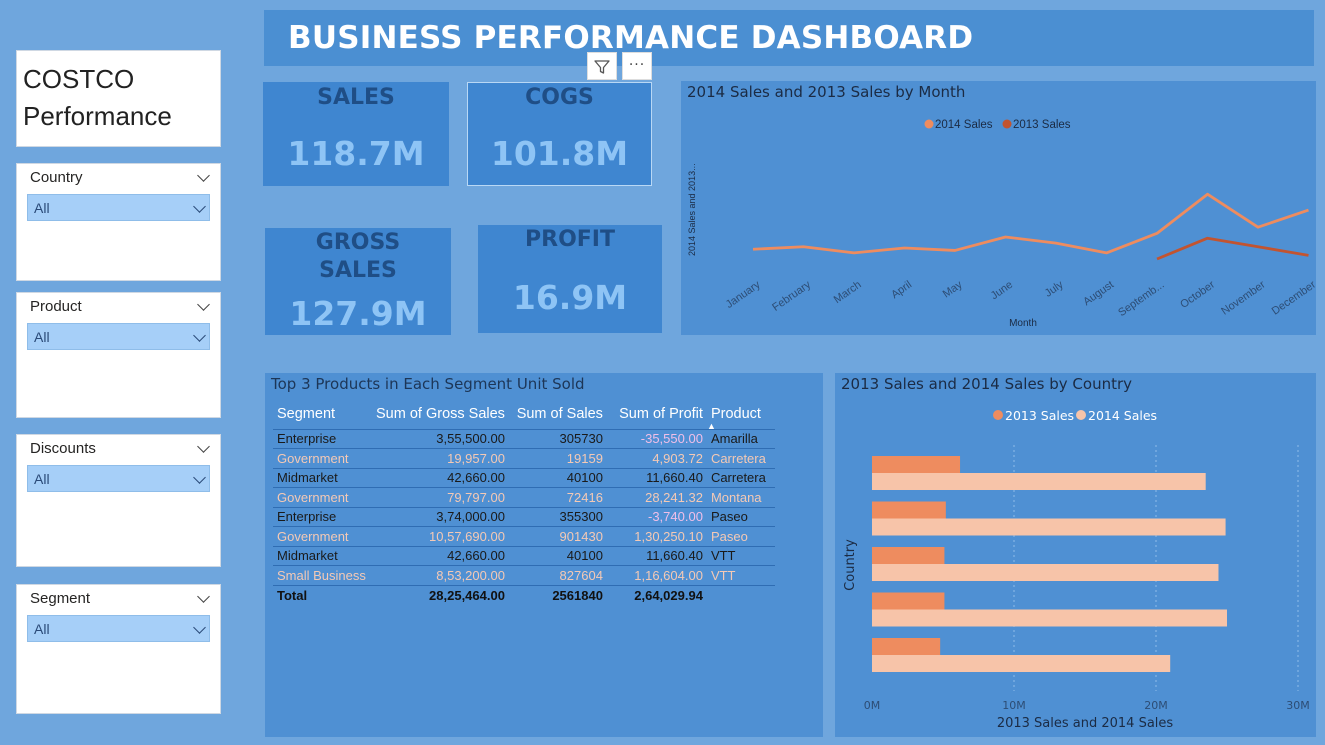 Image resolution: width=1325 pixels, height=745 pixels. What do you see at coordinates (1023, 323) in the screenshot?
I see `line-chart-x-axis-label: Month` at bounding box center [1023, 323].